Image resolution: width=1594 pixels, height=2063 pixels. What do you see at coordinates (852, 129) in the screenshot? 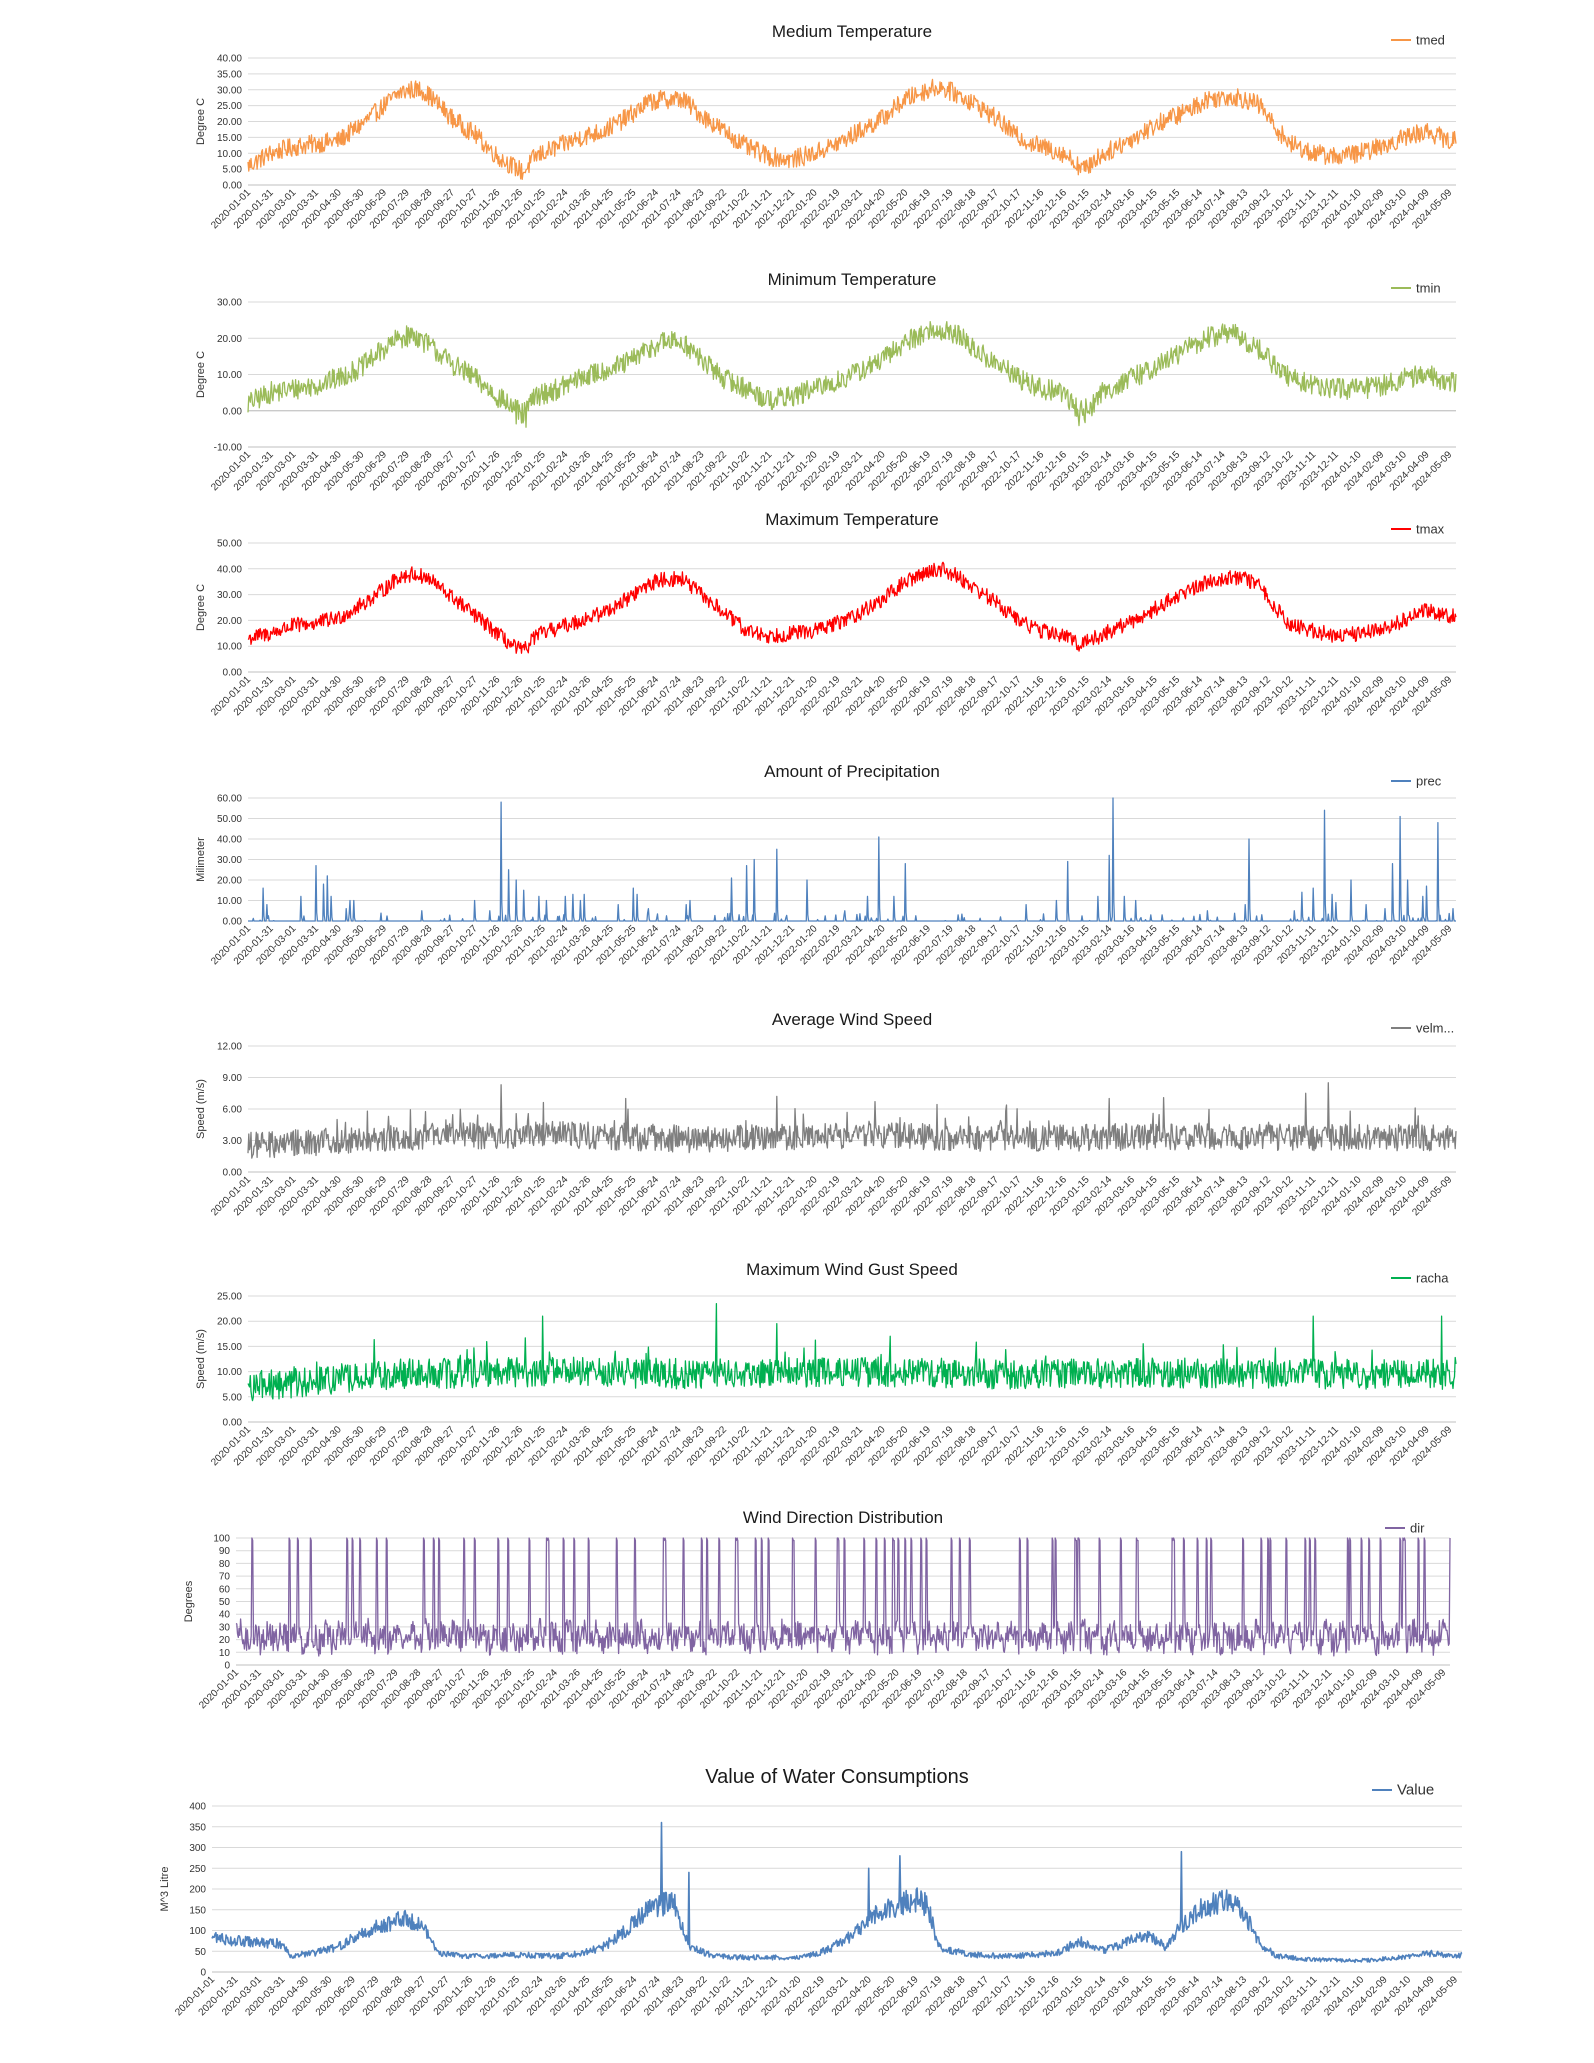
I see `series-line-tmed` at bounding box center [852, 129].